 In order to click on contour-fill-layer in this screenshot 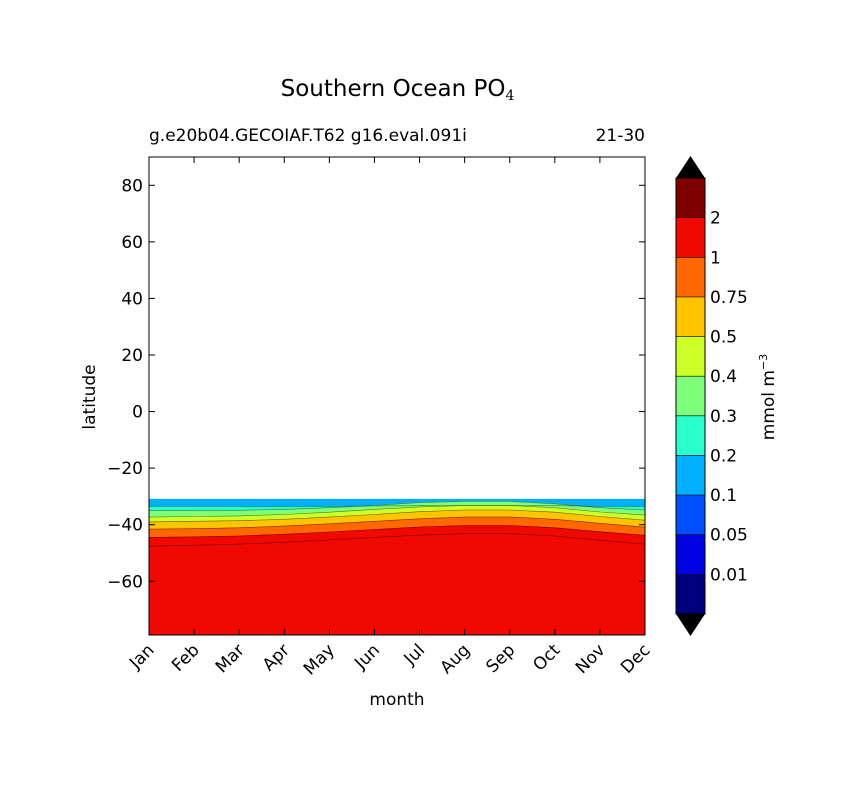, I will do `click(397, 567)`.